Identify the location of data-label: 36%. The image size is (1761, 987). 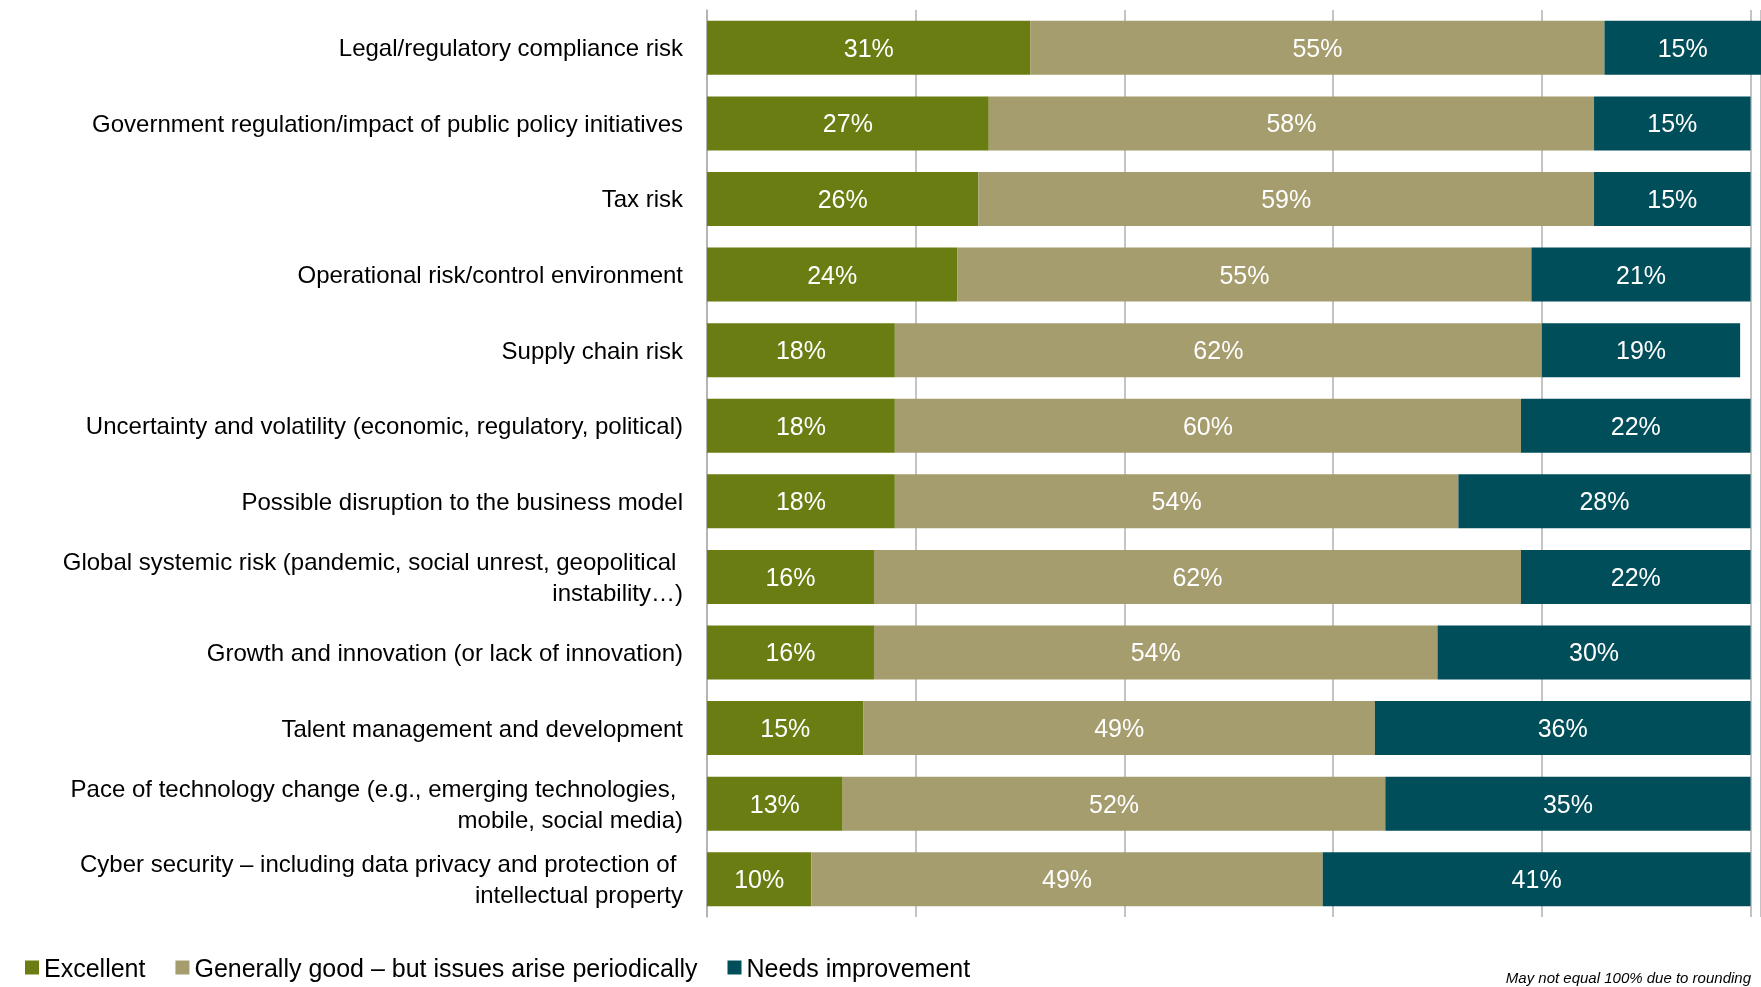
(1562, 728).